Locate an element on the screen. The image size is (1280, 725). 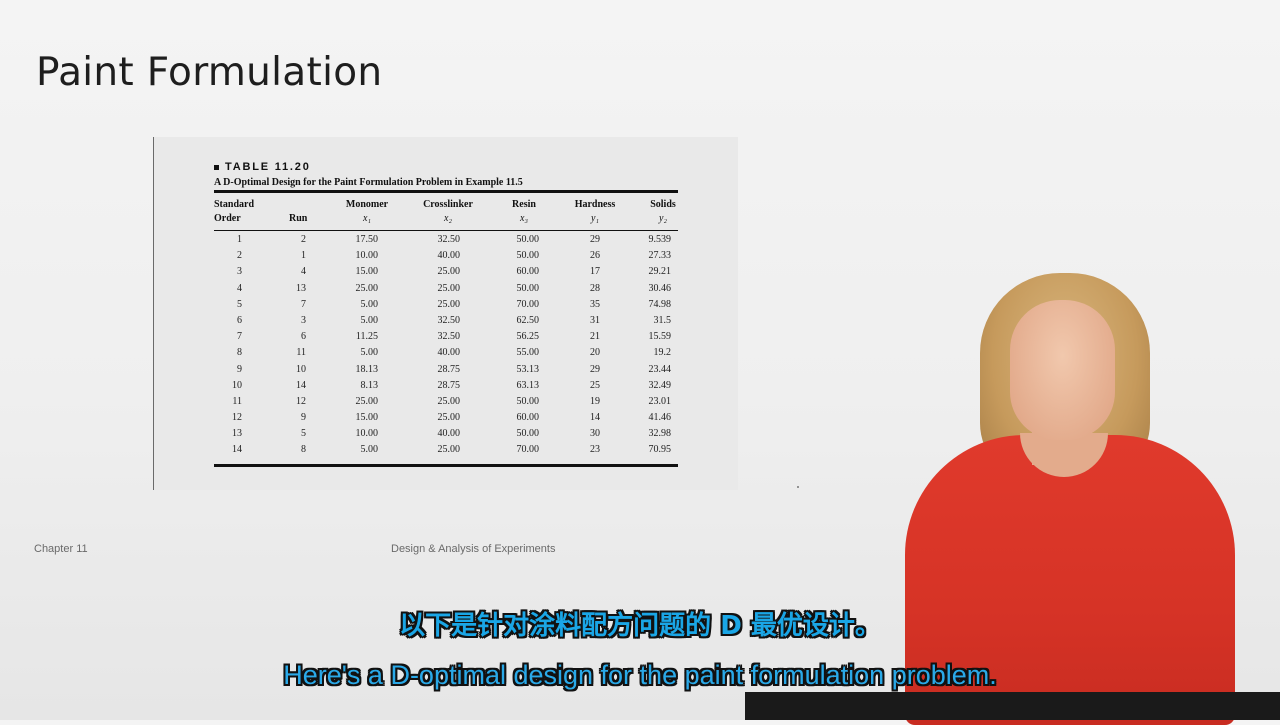
table-cell: 3 is located at coordinates (239, 272).